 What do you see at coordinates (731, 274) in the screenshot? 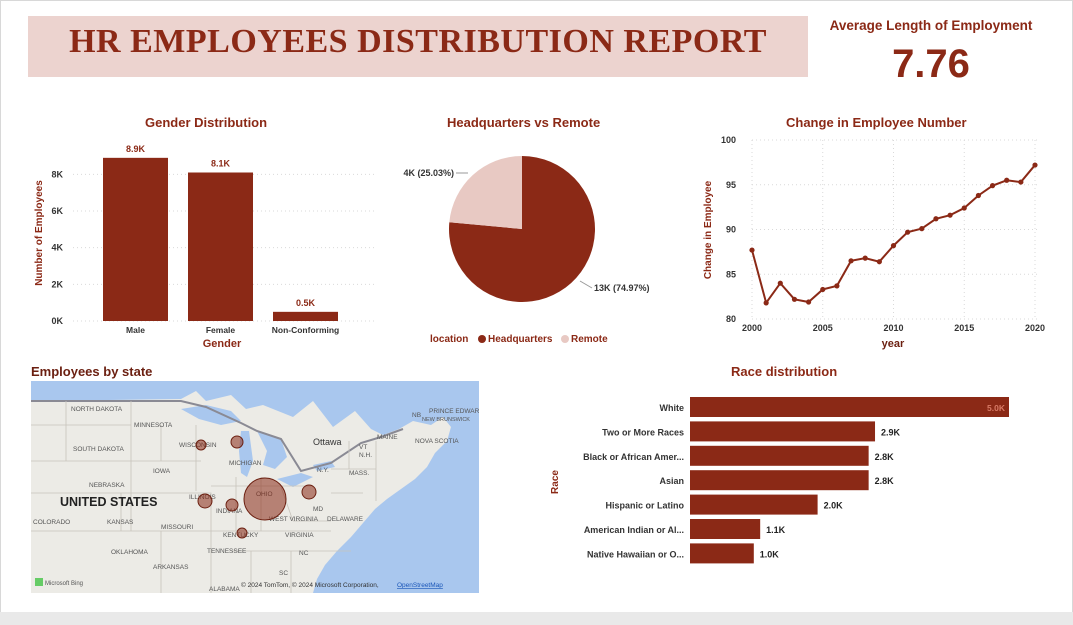
I see `trend-ytick: 85` at bounding box center [731, 274].